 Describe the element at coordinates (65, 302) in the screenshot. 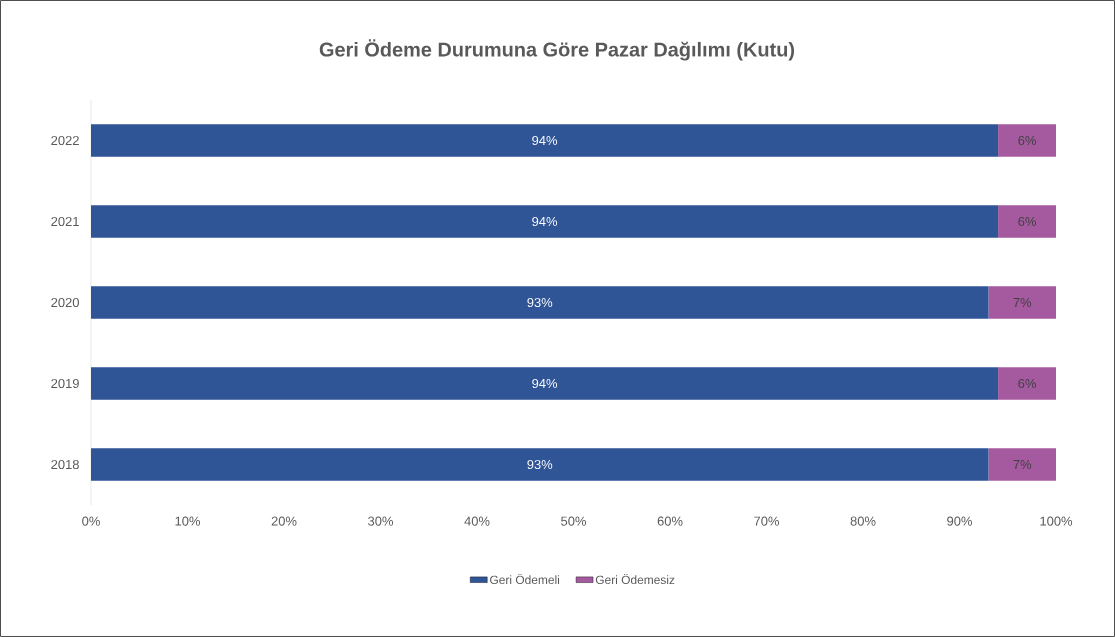

I see `y-tick-label: 2020` at that location.